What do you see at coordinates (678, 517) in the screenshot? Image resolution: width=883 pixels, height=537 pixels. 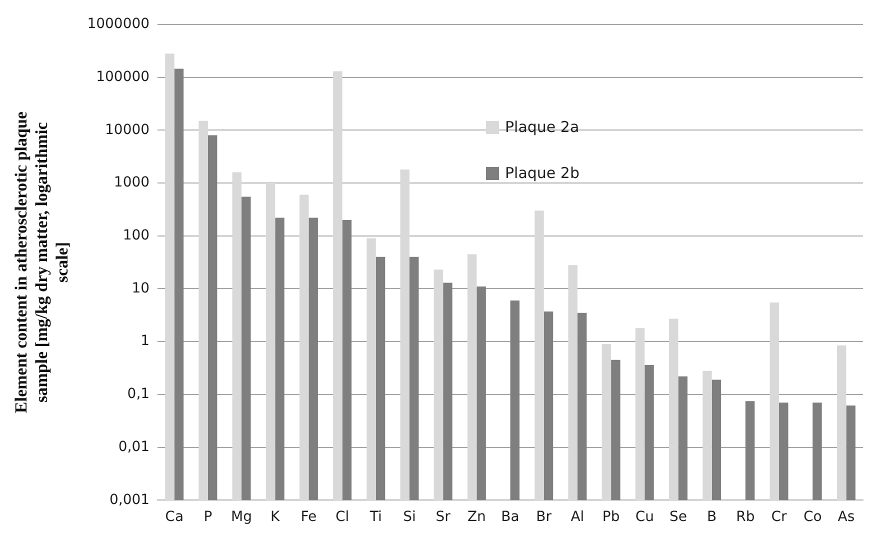 I see `x-tick-label: Se` at bounding box center [678, 517].